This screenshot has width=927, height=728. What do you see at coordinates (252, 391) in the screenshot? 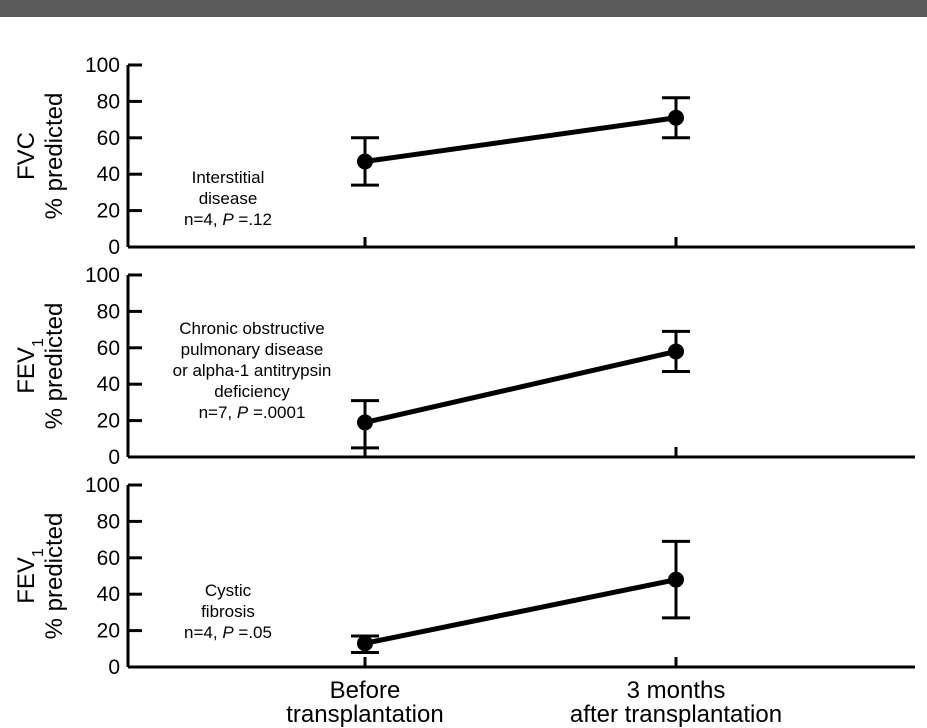
I see `annotation-line: deficiency` at bounding box center [252, 391].